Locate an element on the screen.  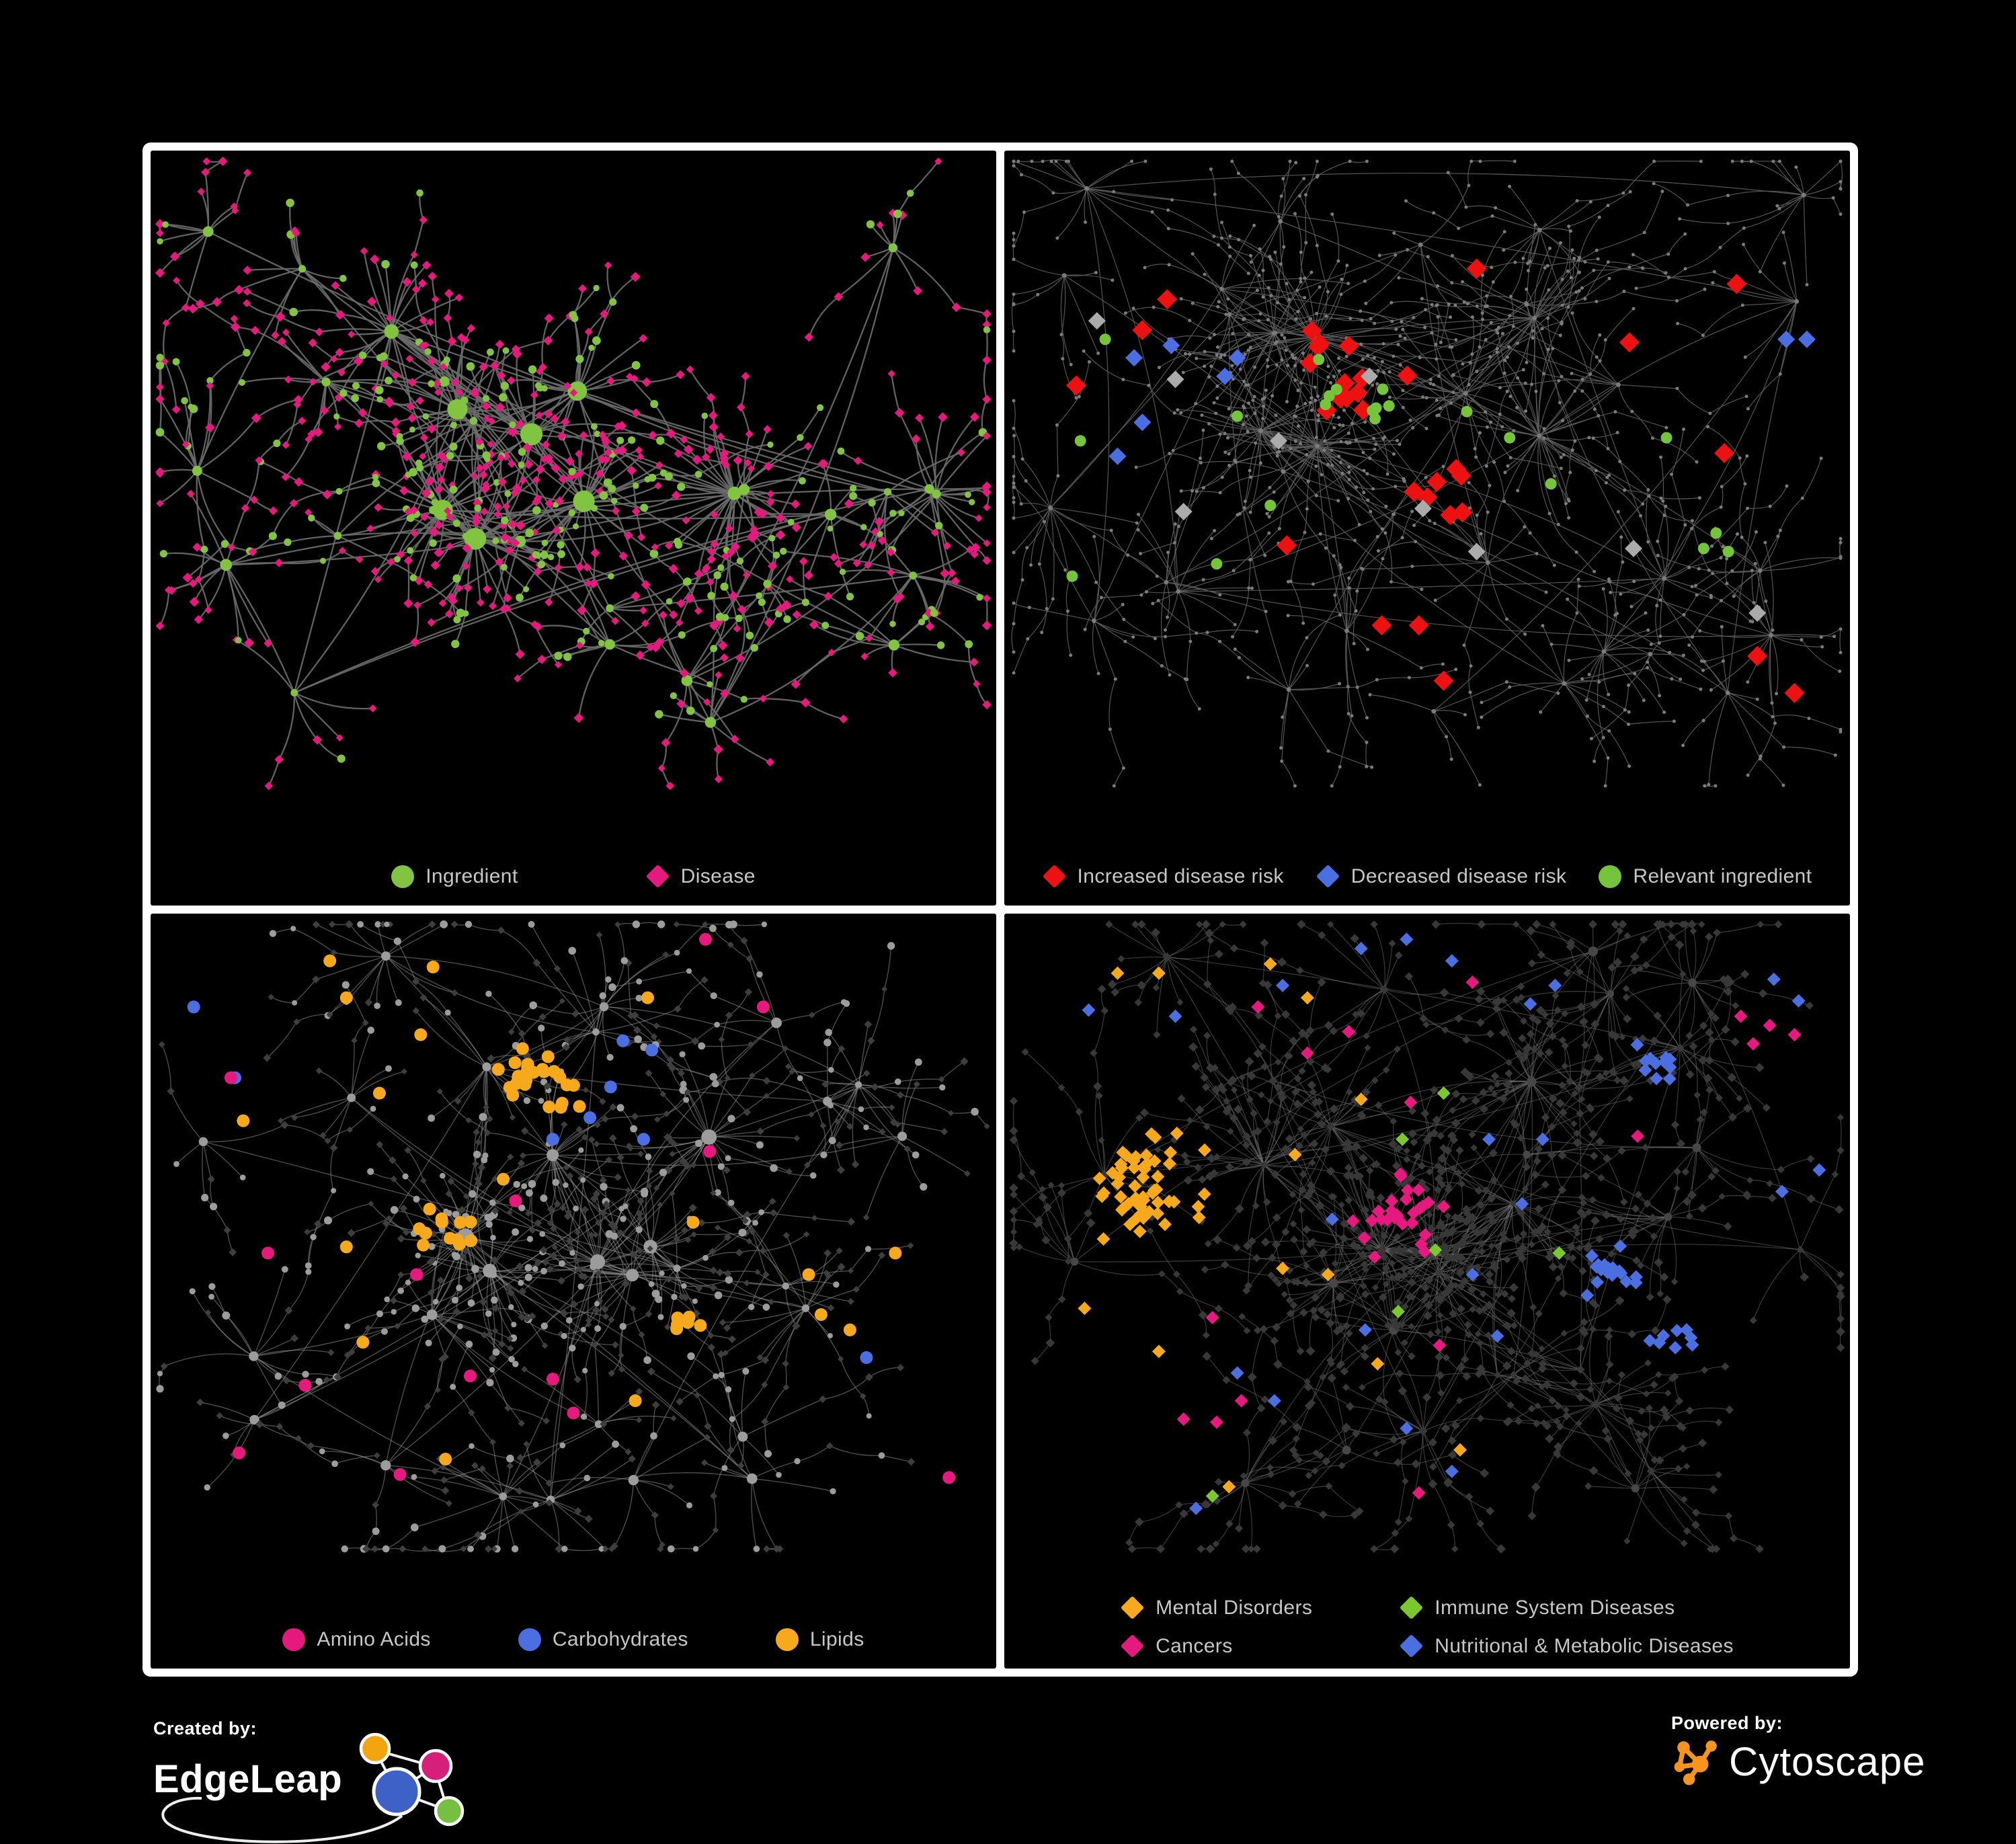
highlight-relevant-ingredient is located at coordinates (1400, 457).